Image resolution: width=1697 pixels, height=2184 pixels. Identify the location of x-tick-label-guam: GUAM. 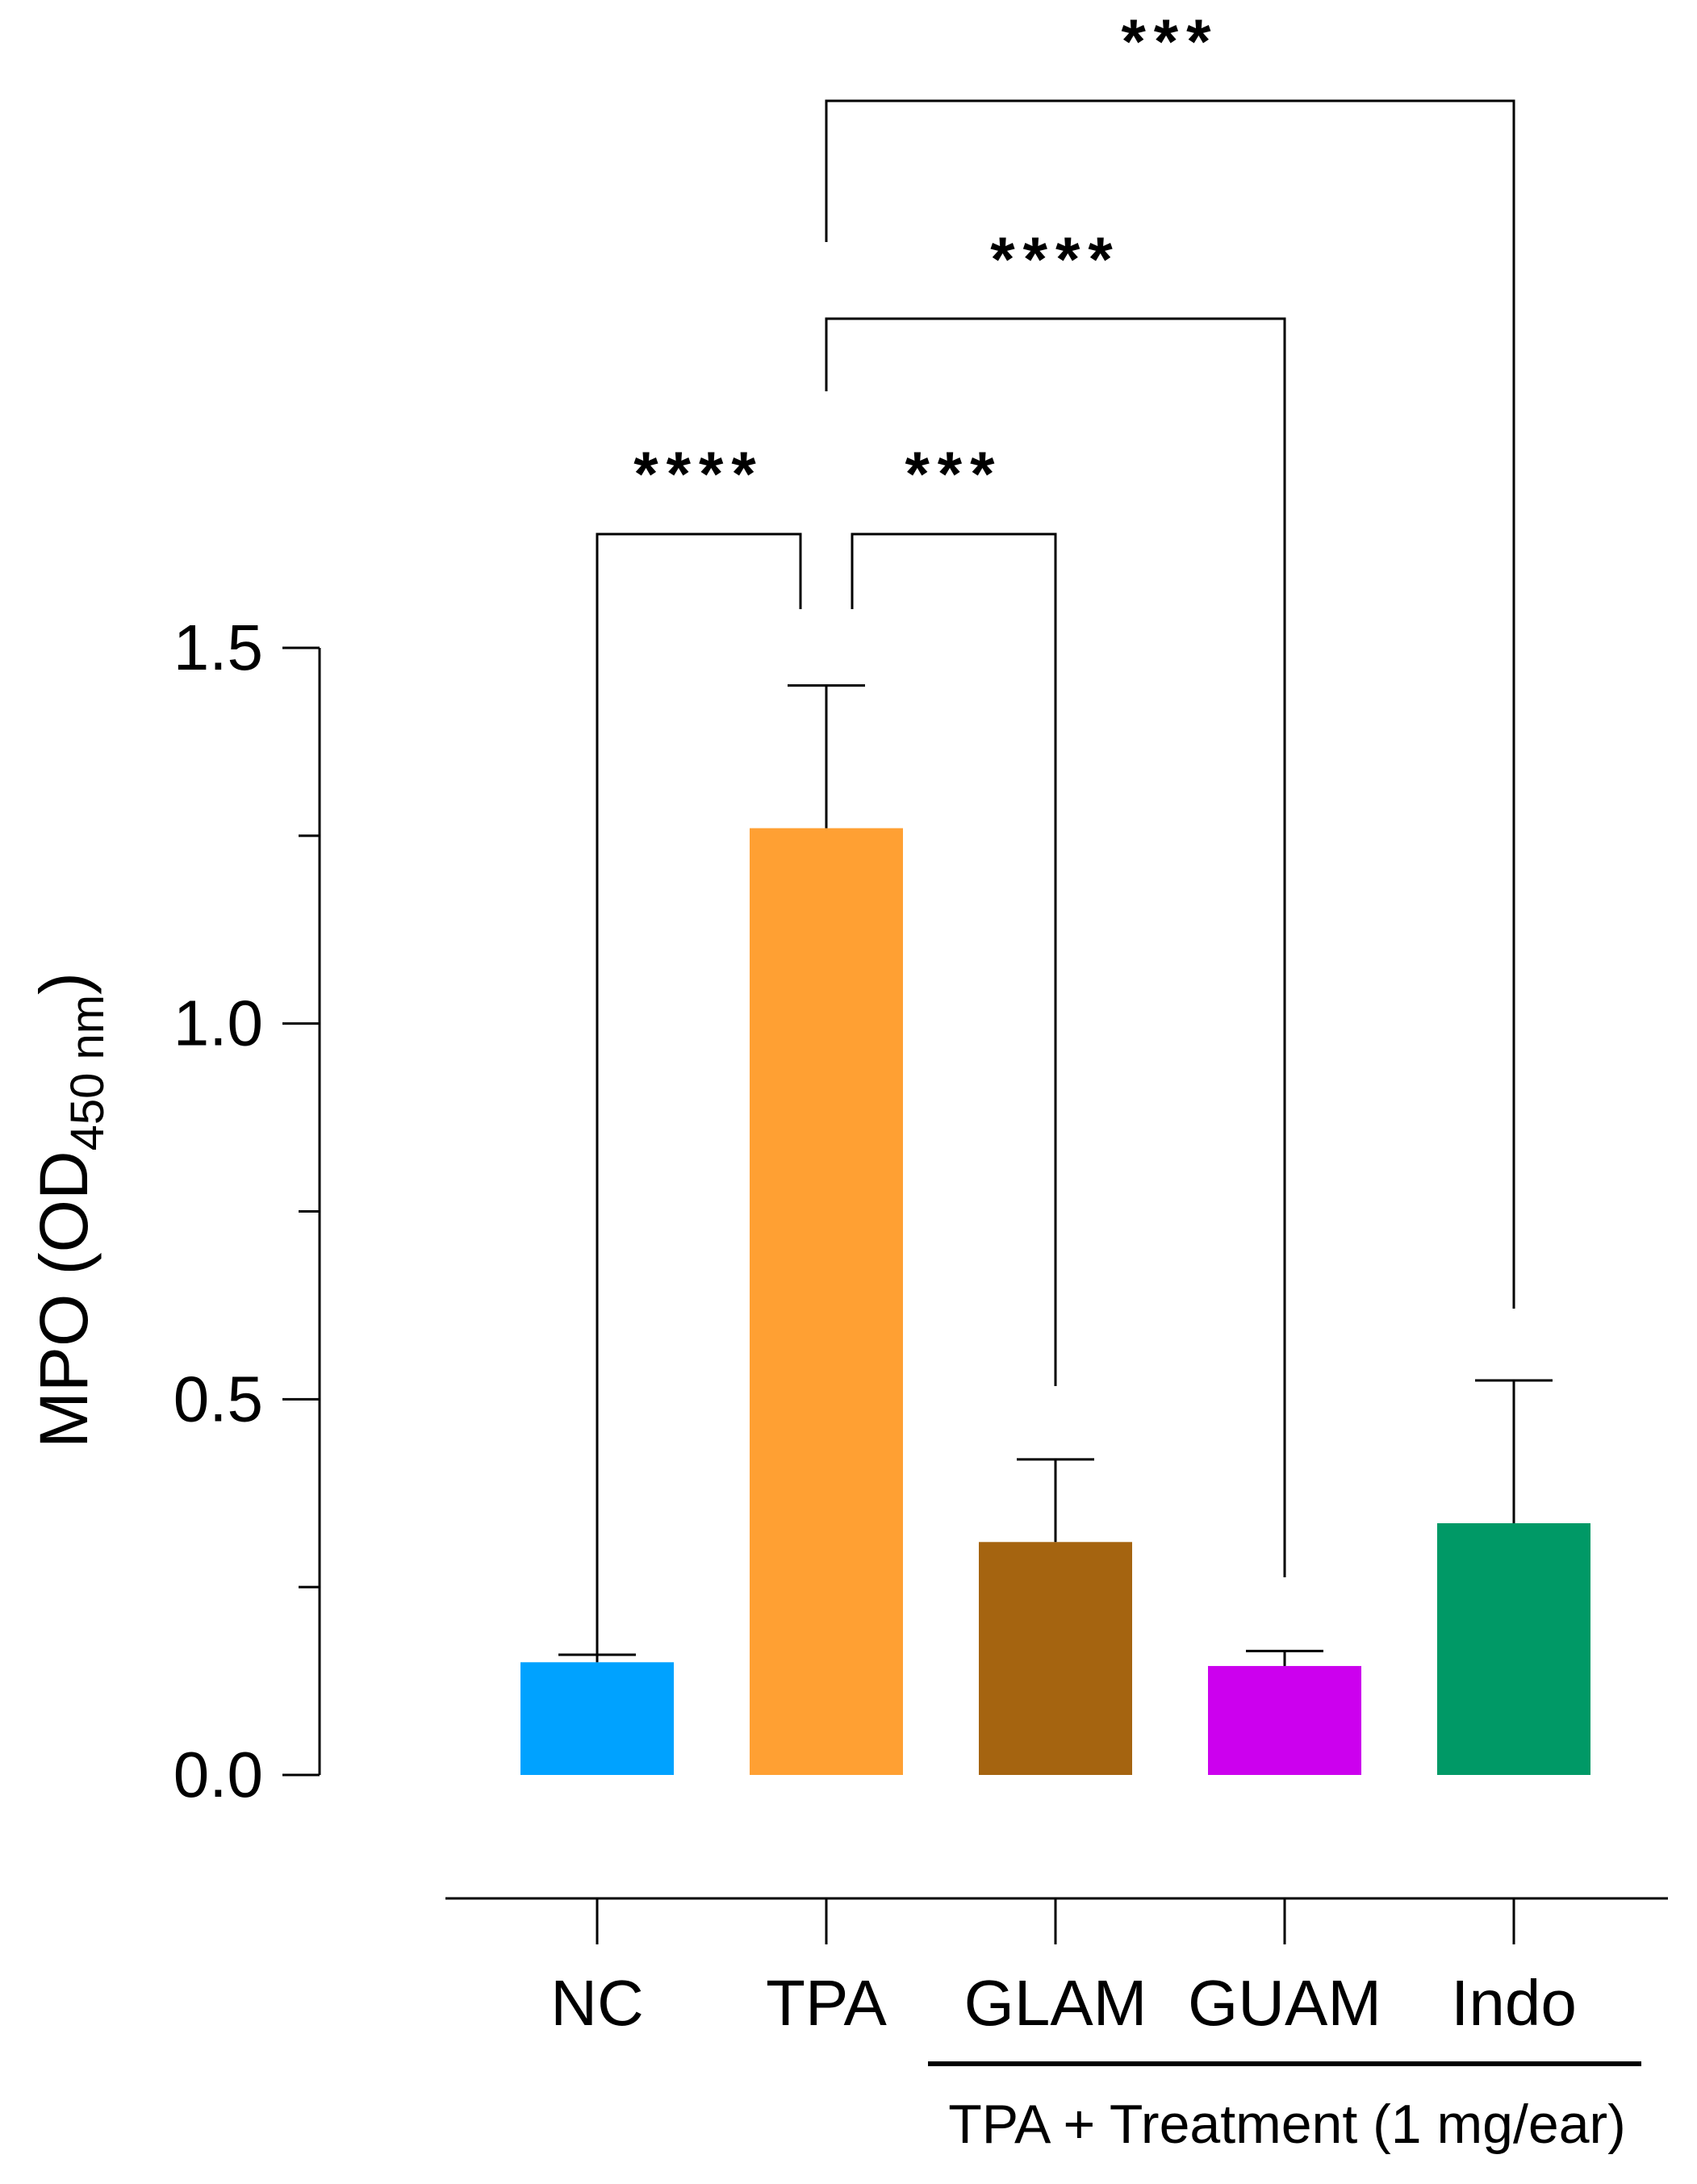
(1284, 2003).